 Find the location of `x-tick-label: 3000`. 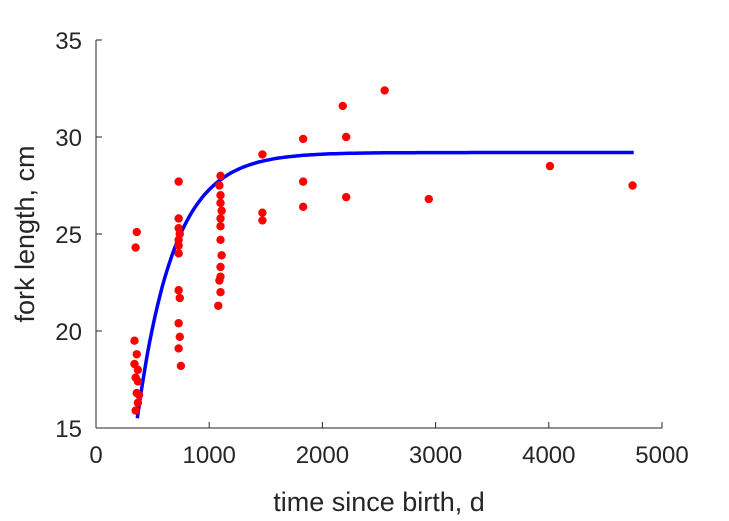

x-tick-label: 3000 is located at coordinates (435, 455).